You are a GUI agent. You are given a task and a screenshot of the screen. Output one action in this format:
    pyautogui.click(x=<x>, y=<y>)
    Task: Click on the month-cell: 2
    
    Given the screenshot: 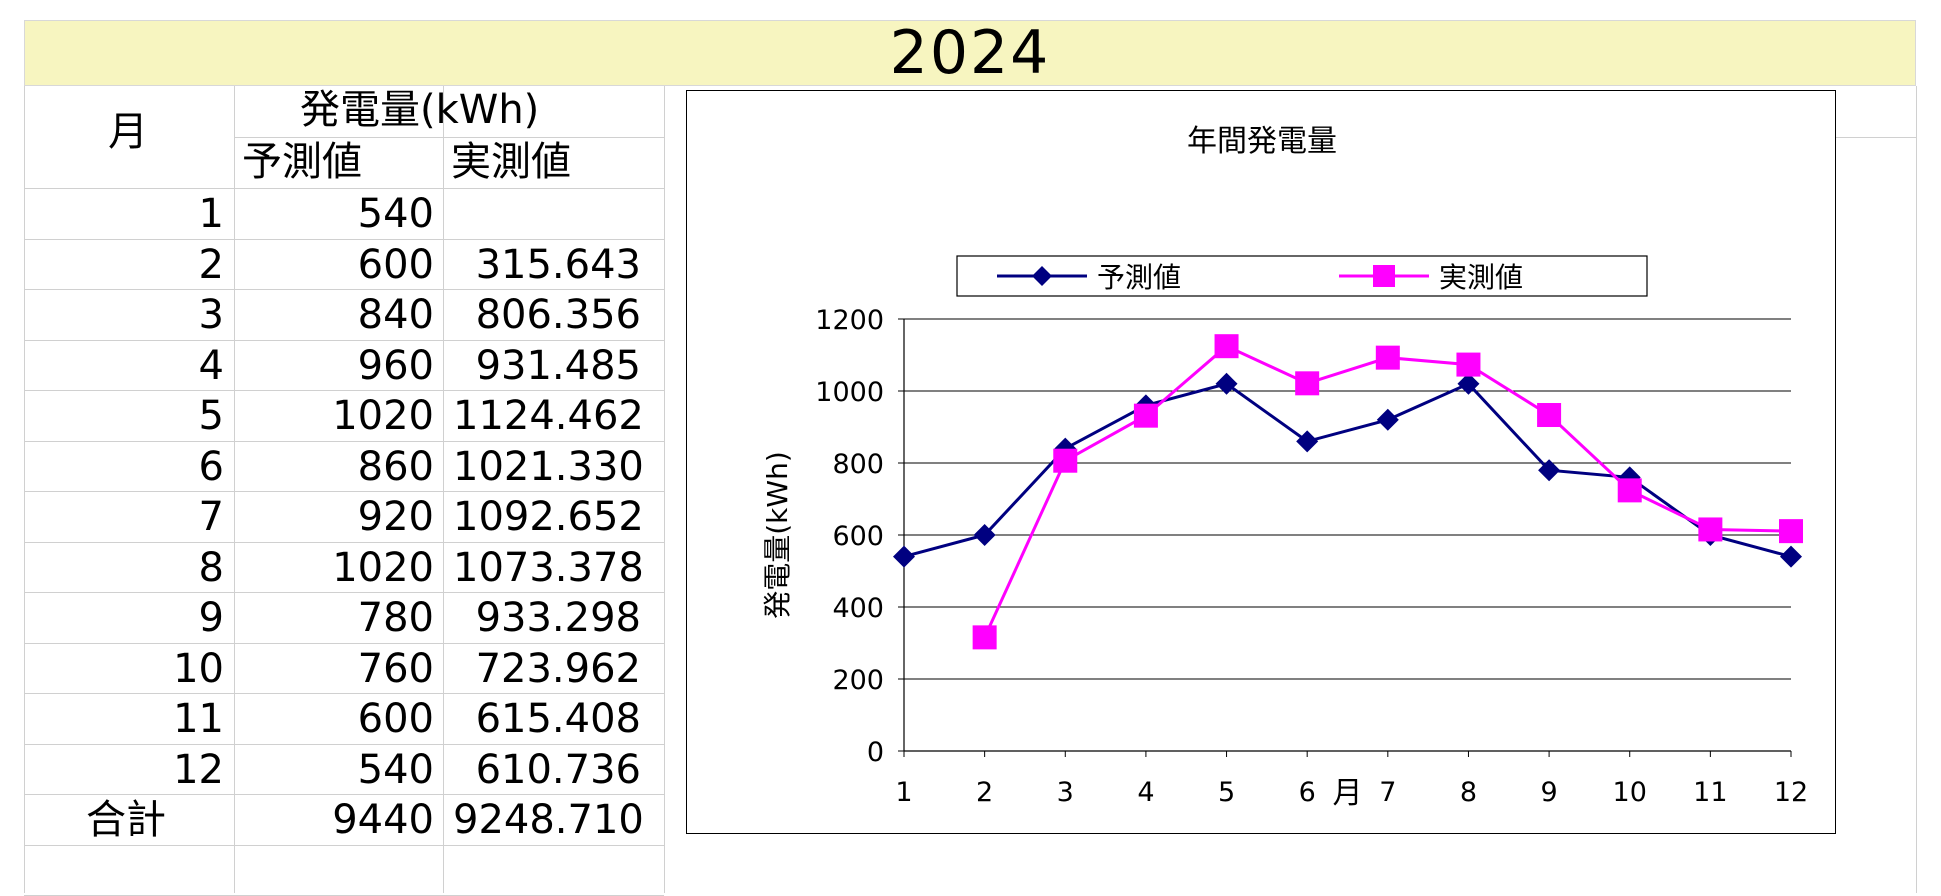 What is the action you would take?
    pyautogui.click(x=211, y=264)
    